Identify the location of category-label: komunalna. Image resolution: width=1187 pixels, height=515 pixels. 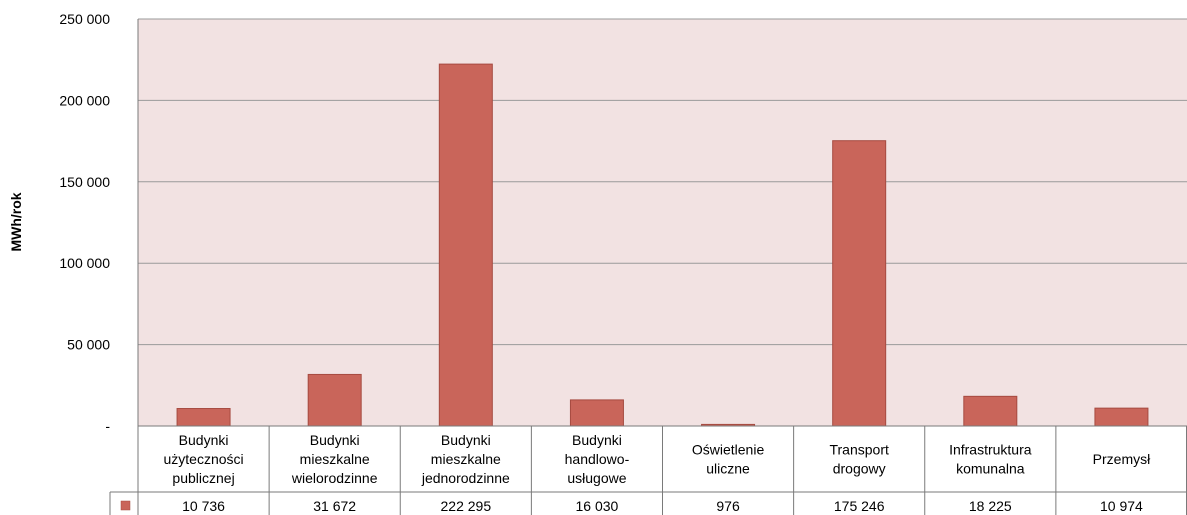
(990, 469).